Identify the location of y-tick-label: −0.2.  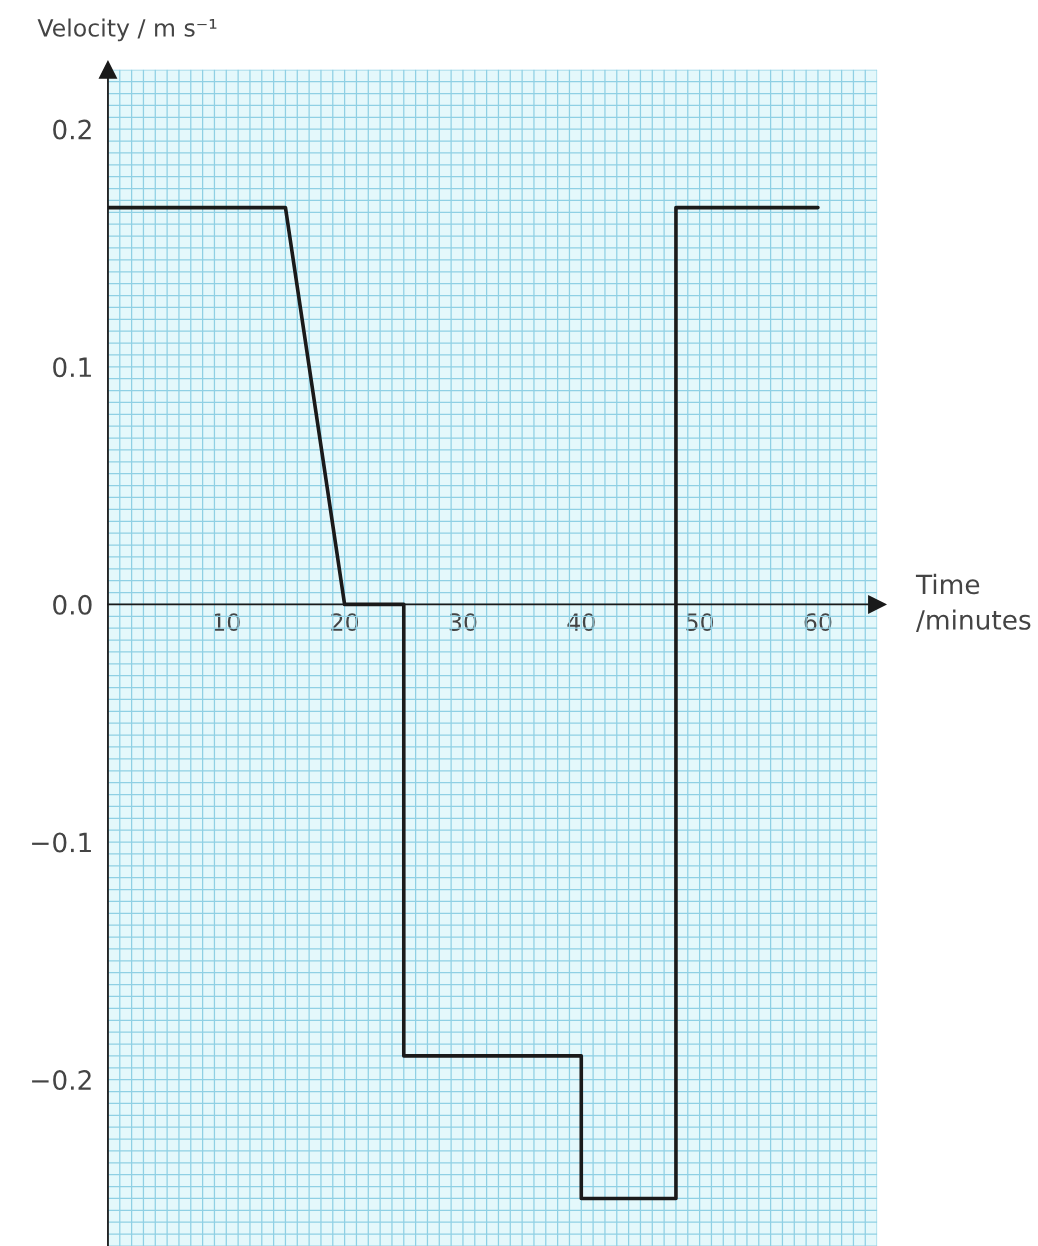
(61, 1080).